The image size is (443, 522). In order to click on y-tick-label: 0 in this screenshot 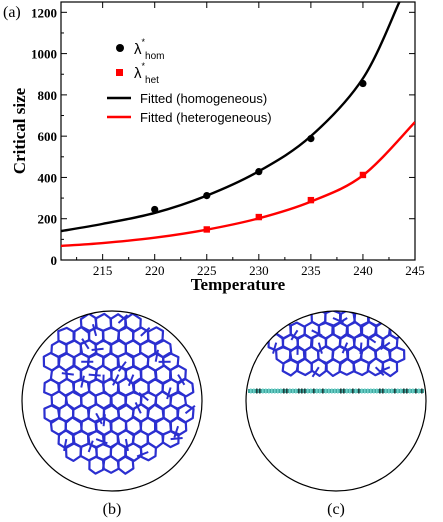, I will do `click(54, 260)`.